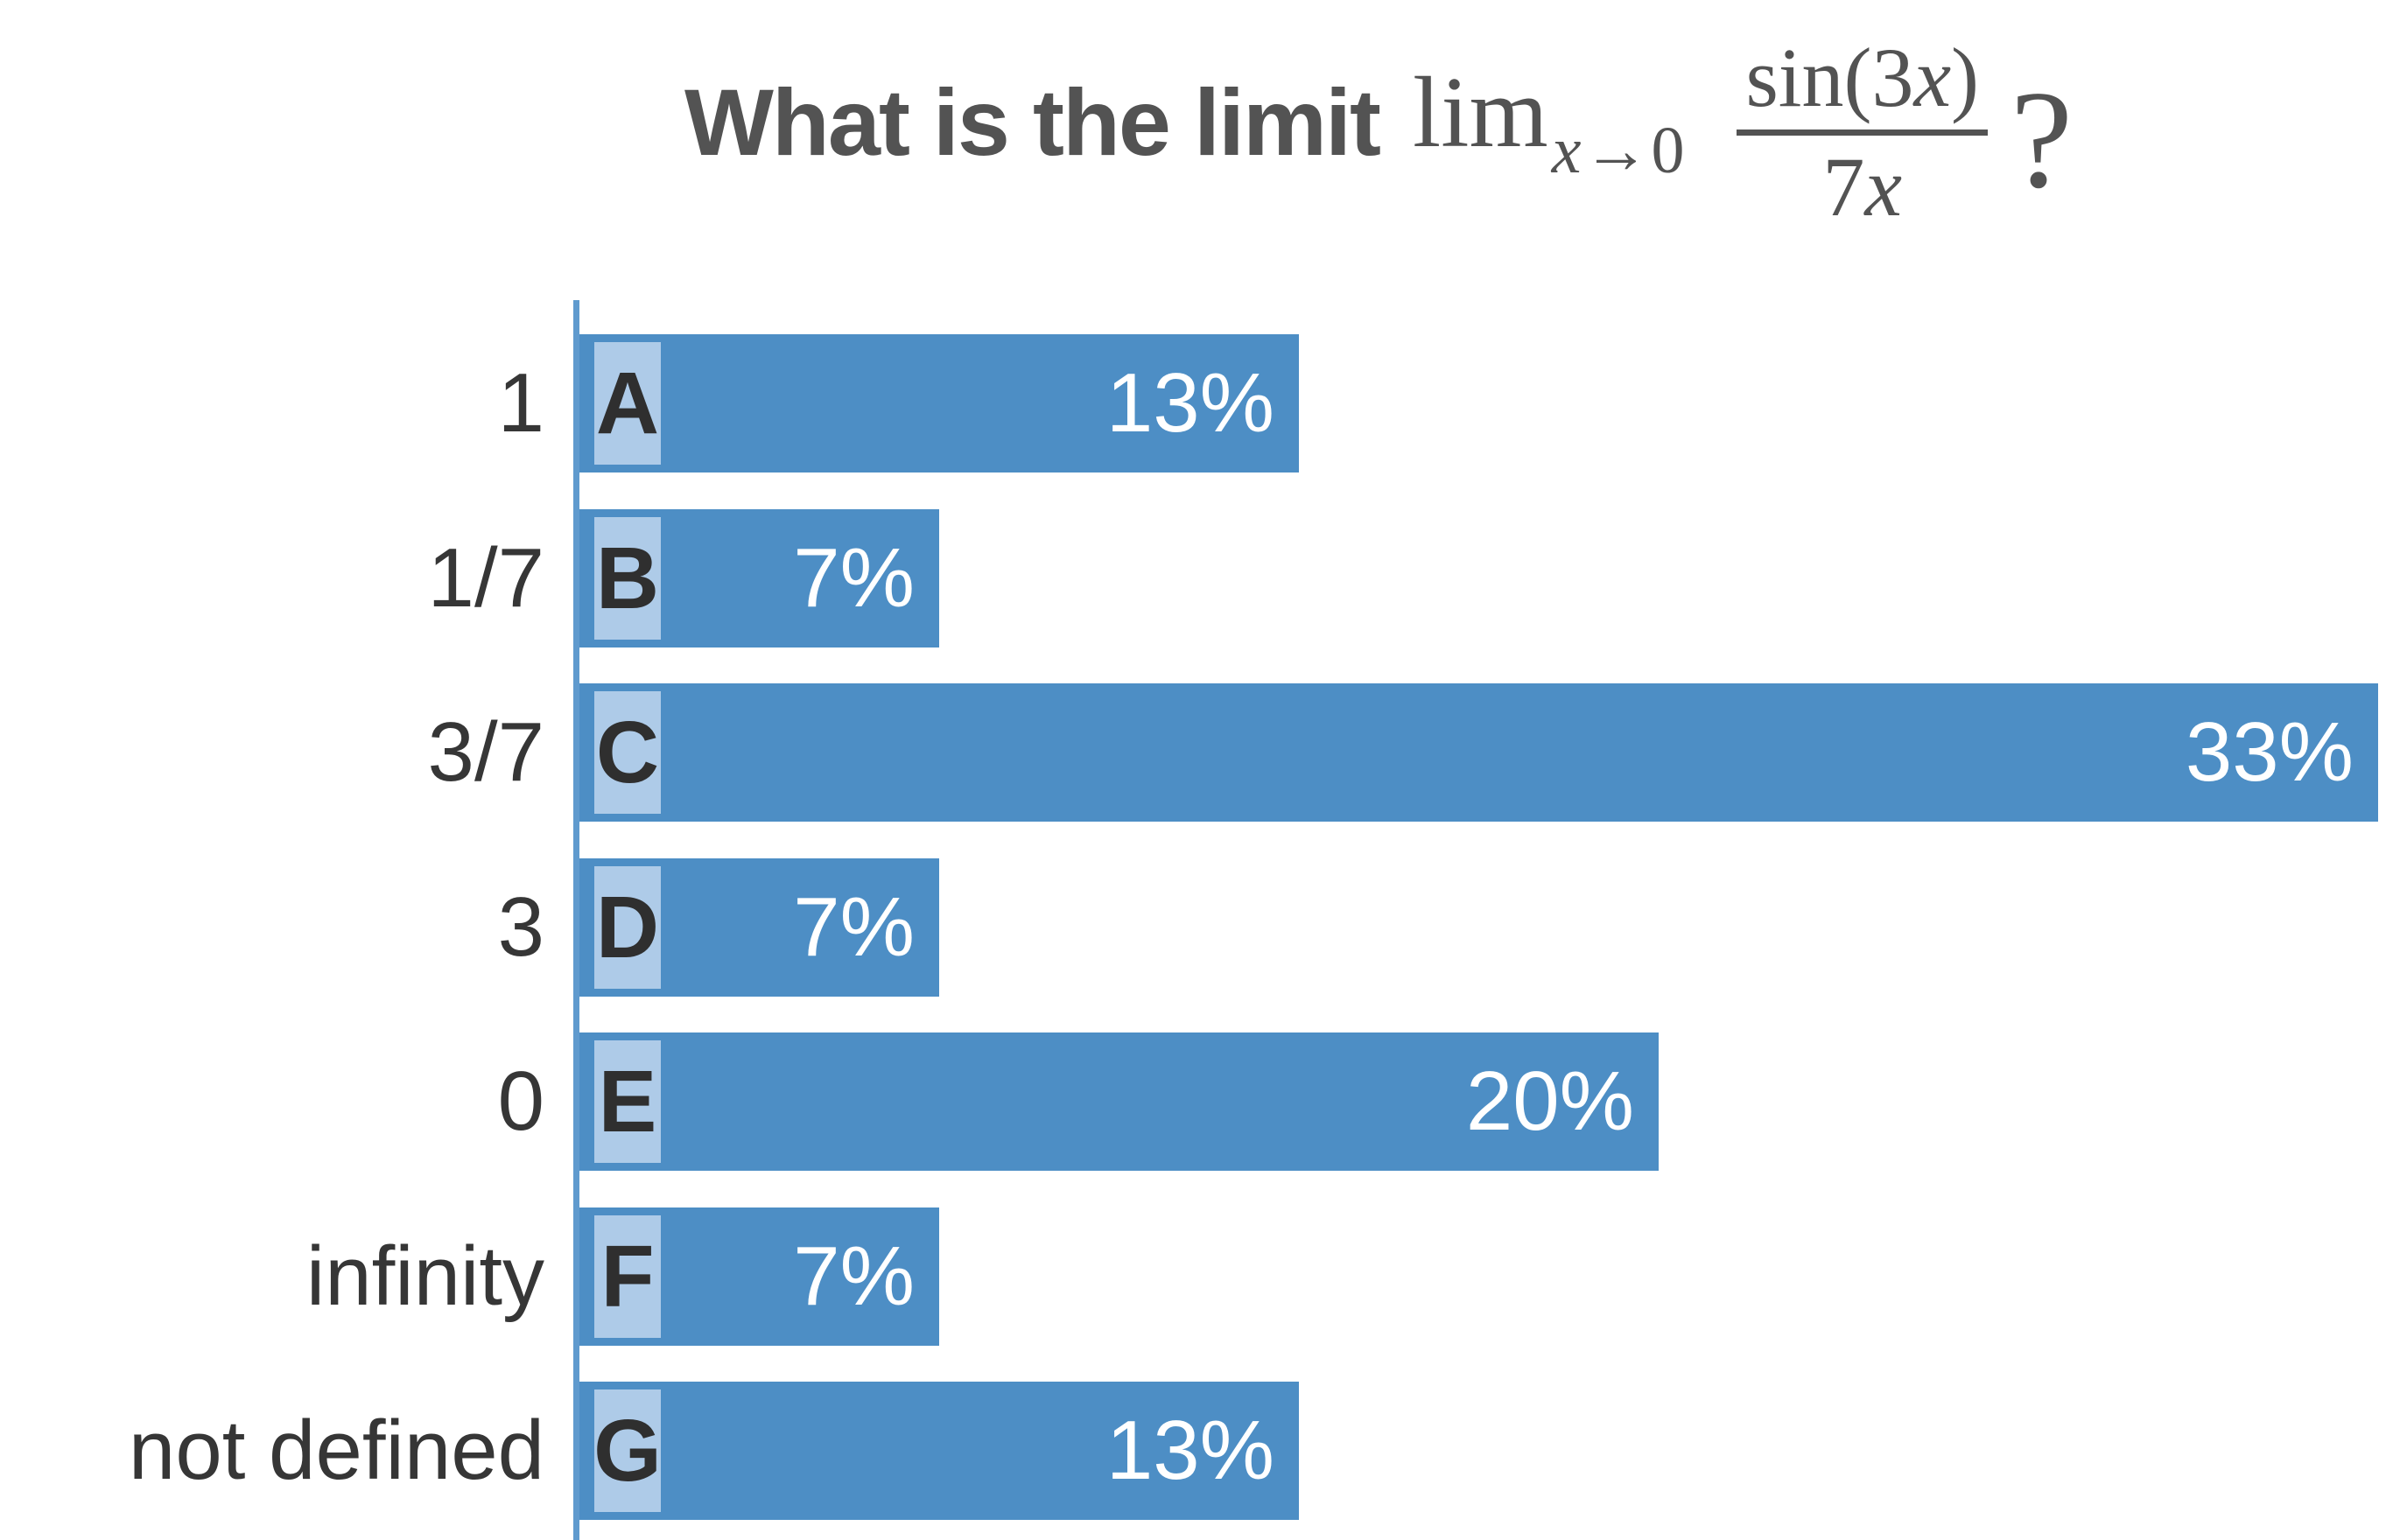 The image size is (2407, 1540). I want to click on choice-letter-chip: A, so click(627, 403).